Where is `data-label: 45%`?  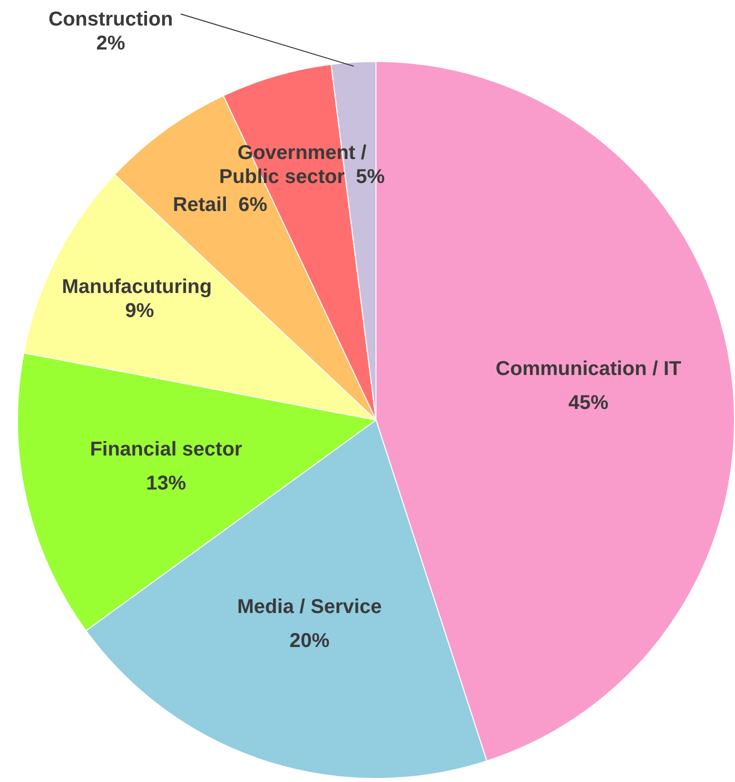
data-label: 45% is located at coordinates (588, 403).